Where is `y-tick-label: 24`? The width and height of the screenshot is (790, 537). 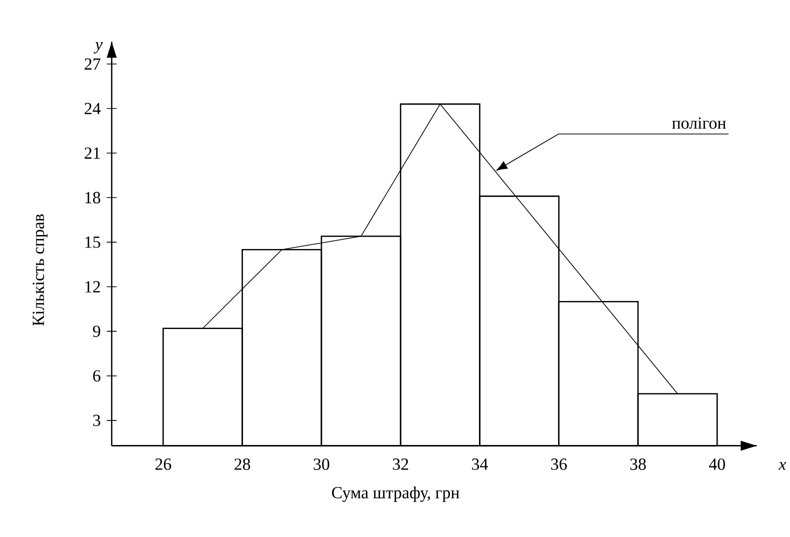
y-tick-label: 24 is located at coordinates (92, 108).